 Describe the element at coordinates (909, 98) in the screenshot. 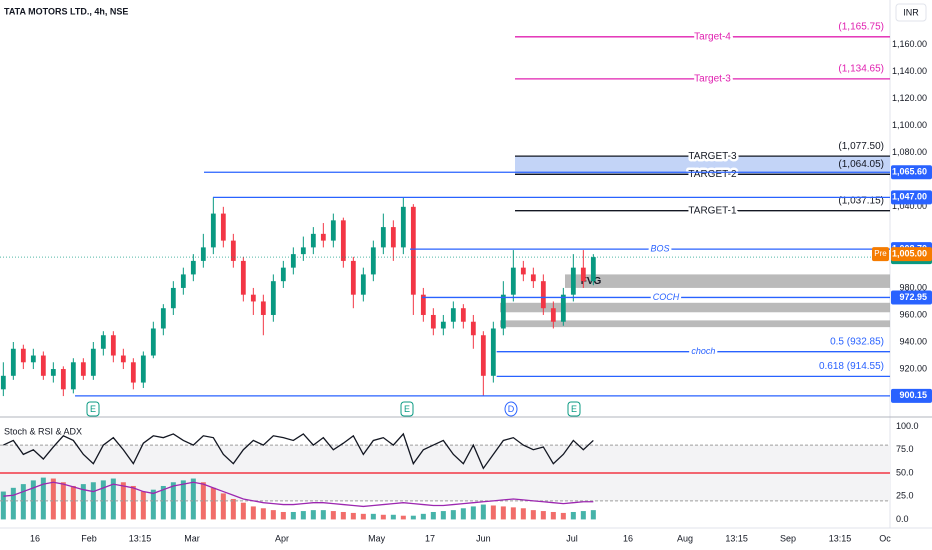

I see `y-tick-label: 1,120.00` at that location.